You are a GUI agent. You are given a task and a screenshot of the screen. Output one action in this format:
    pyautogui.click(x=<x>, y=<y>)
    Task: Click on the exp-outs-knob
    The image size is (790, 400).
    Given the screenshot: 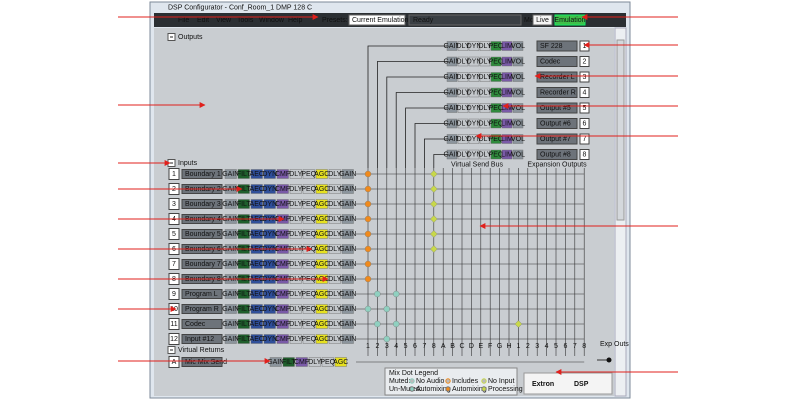 What is the action you would take?
    pyautogui.click(x=609, y=360)
    